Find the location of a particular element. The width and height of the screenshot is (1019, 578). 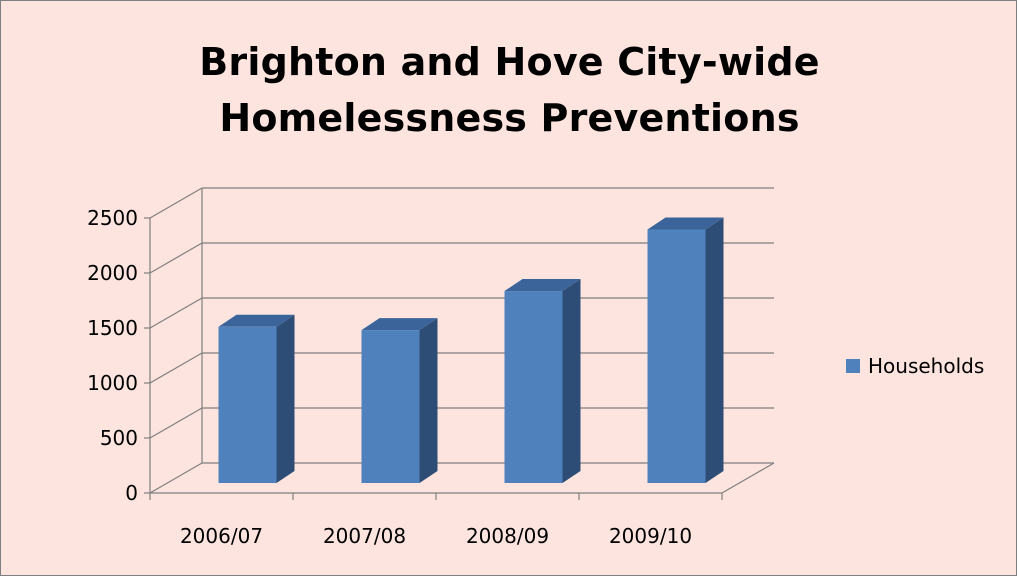

bar-2009/10 is located at coordinates (685, 350).